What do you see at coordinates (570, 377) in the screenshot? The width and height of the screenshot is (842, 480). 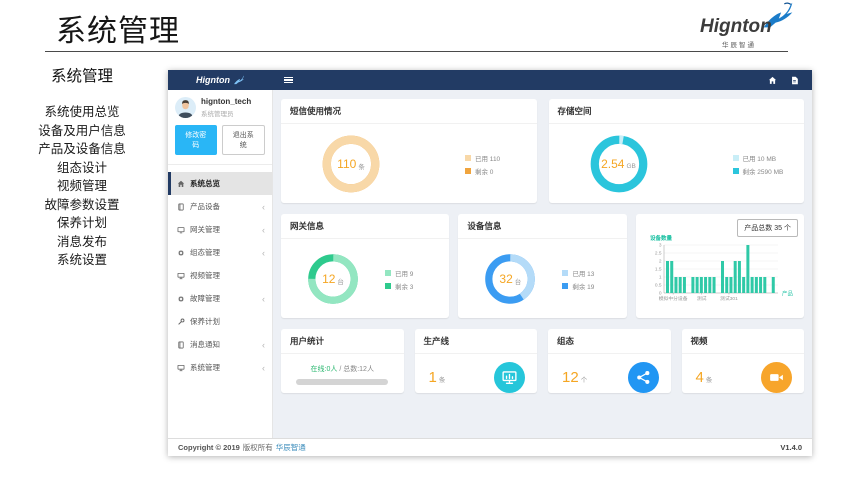 I see `stat-value: 12` at bounding box center [570, 377].